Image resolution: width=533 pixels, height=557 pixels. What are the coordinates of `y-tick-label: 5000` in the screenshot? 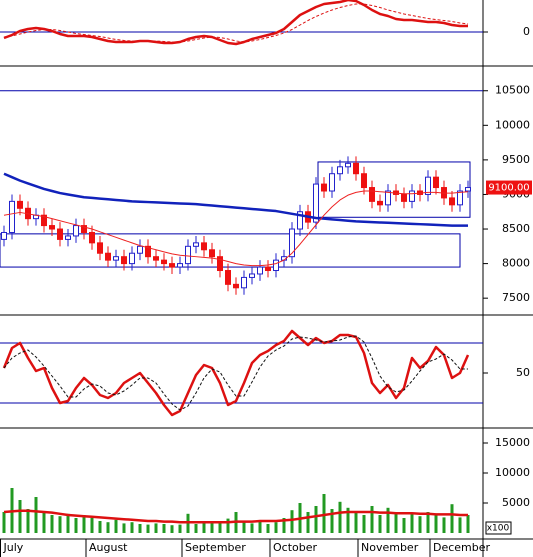 It's located at (516, 502).